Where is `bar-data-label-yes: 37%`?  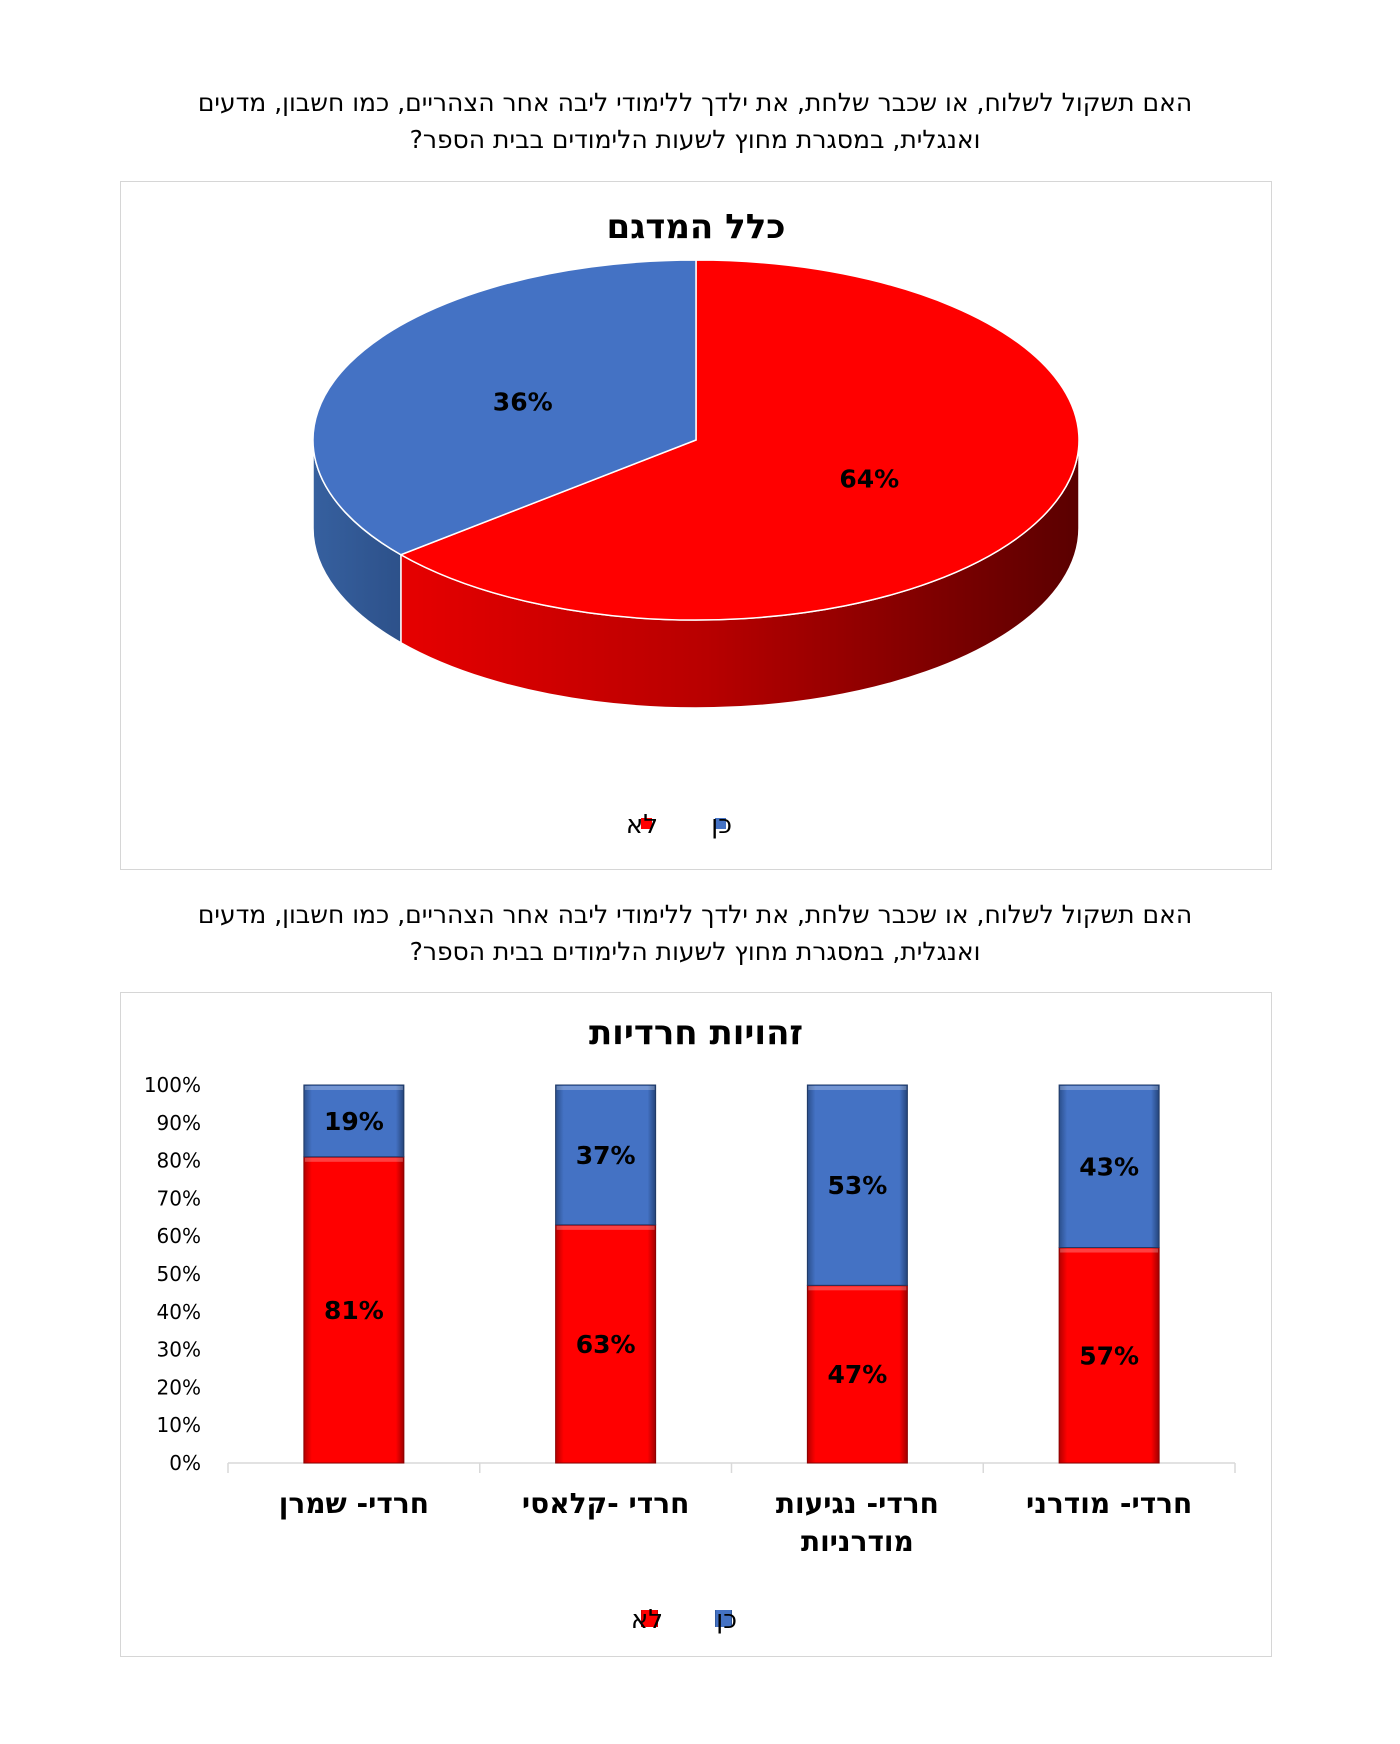
bar-data-label-yes: 37% is located at coordinates (606, 1155).